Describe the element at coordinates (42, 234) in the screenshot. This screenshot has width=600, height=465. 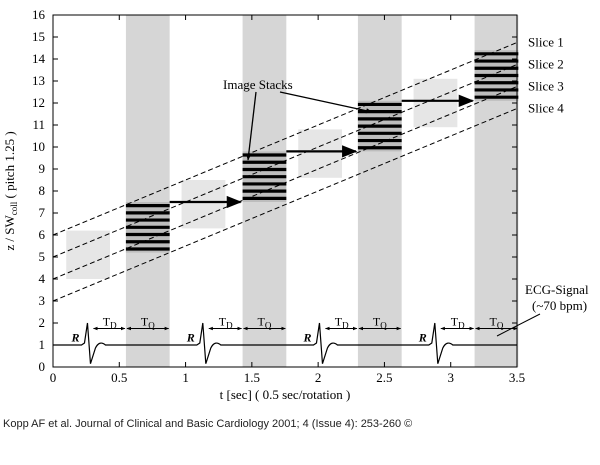
I see `y-tick-label: 6` at that location.